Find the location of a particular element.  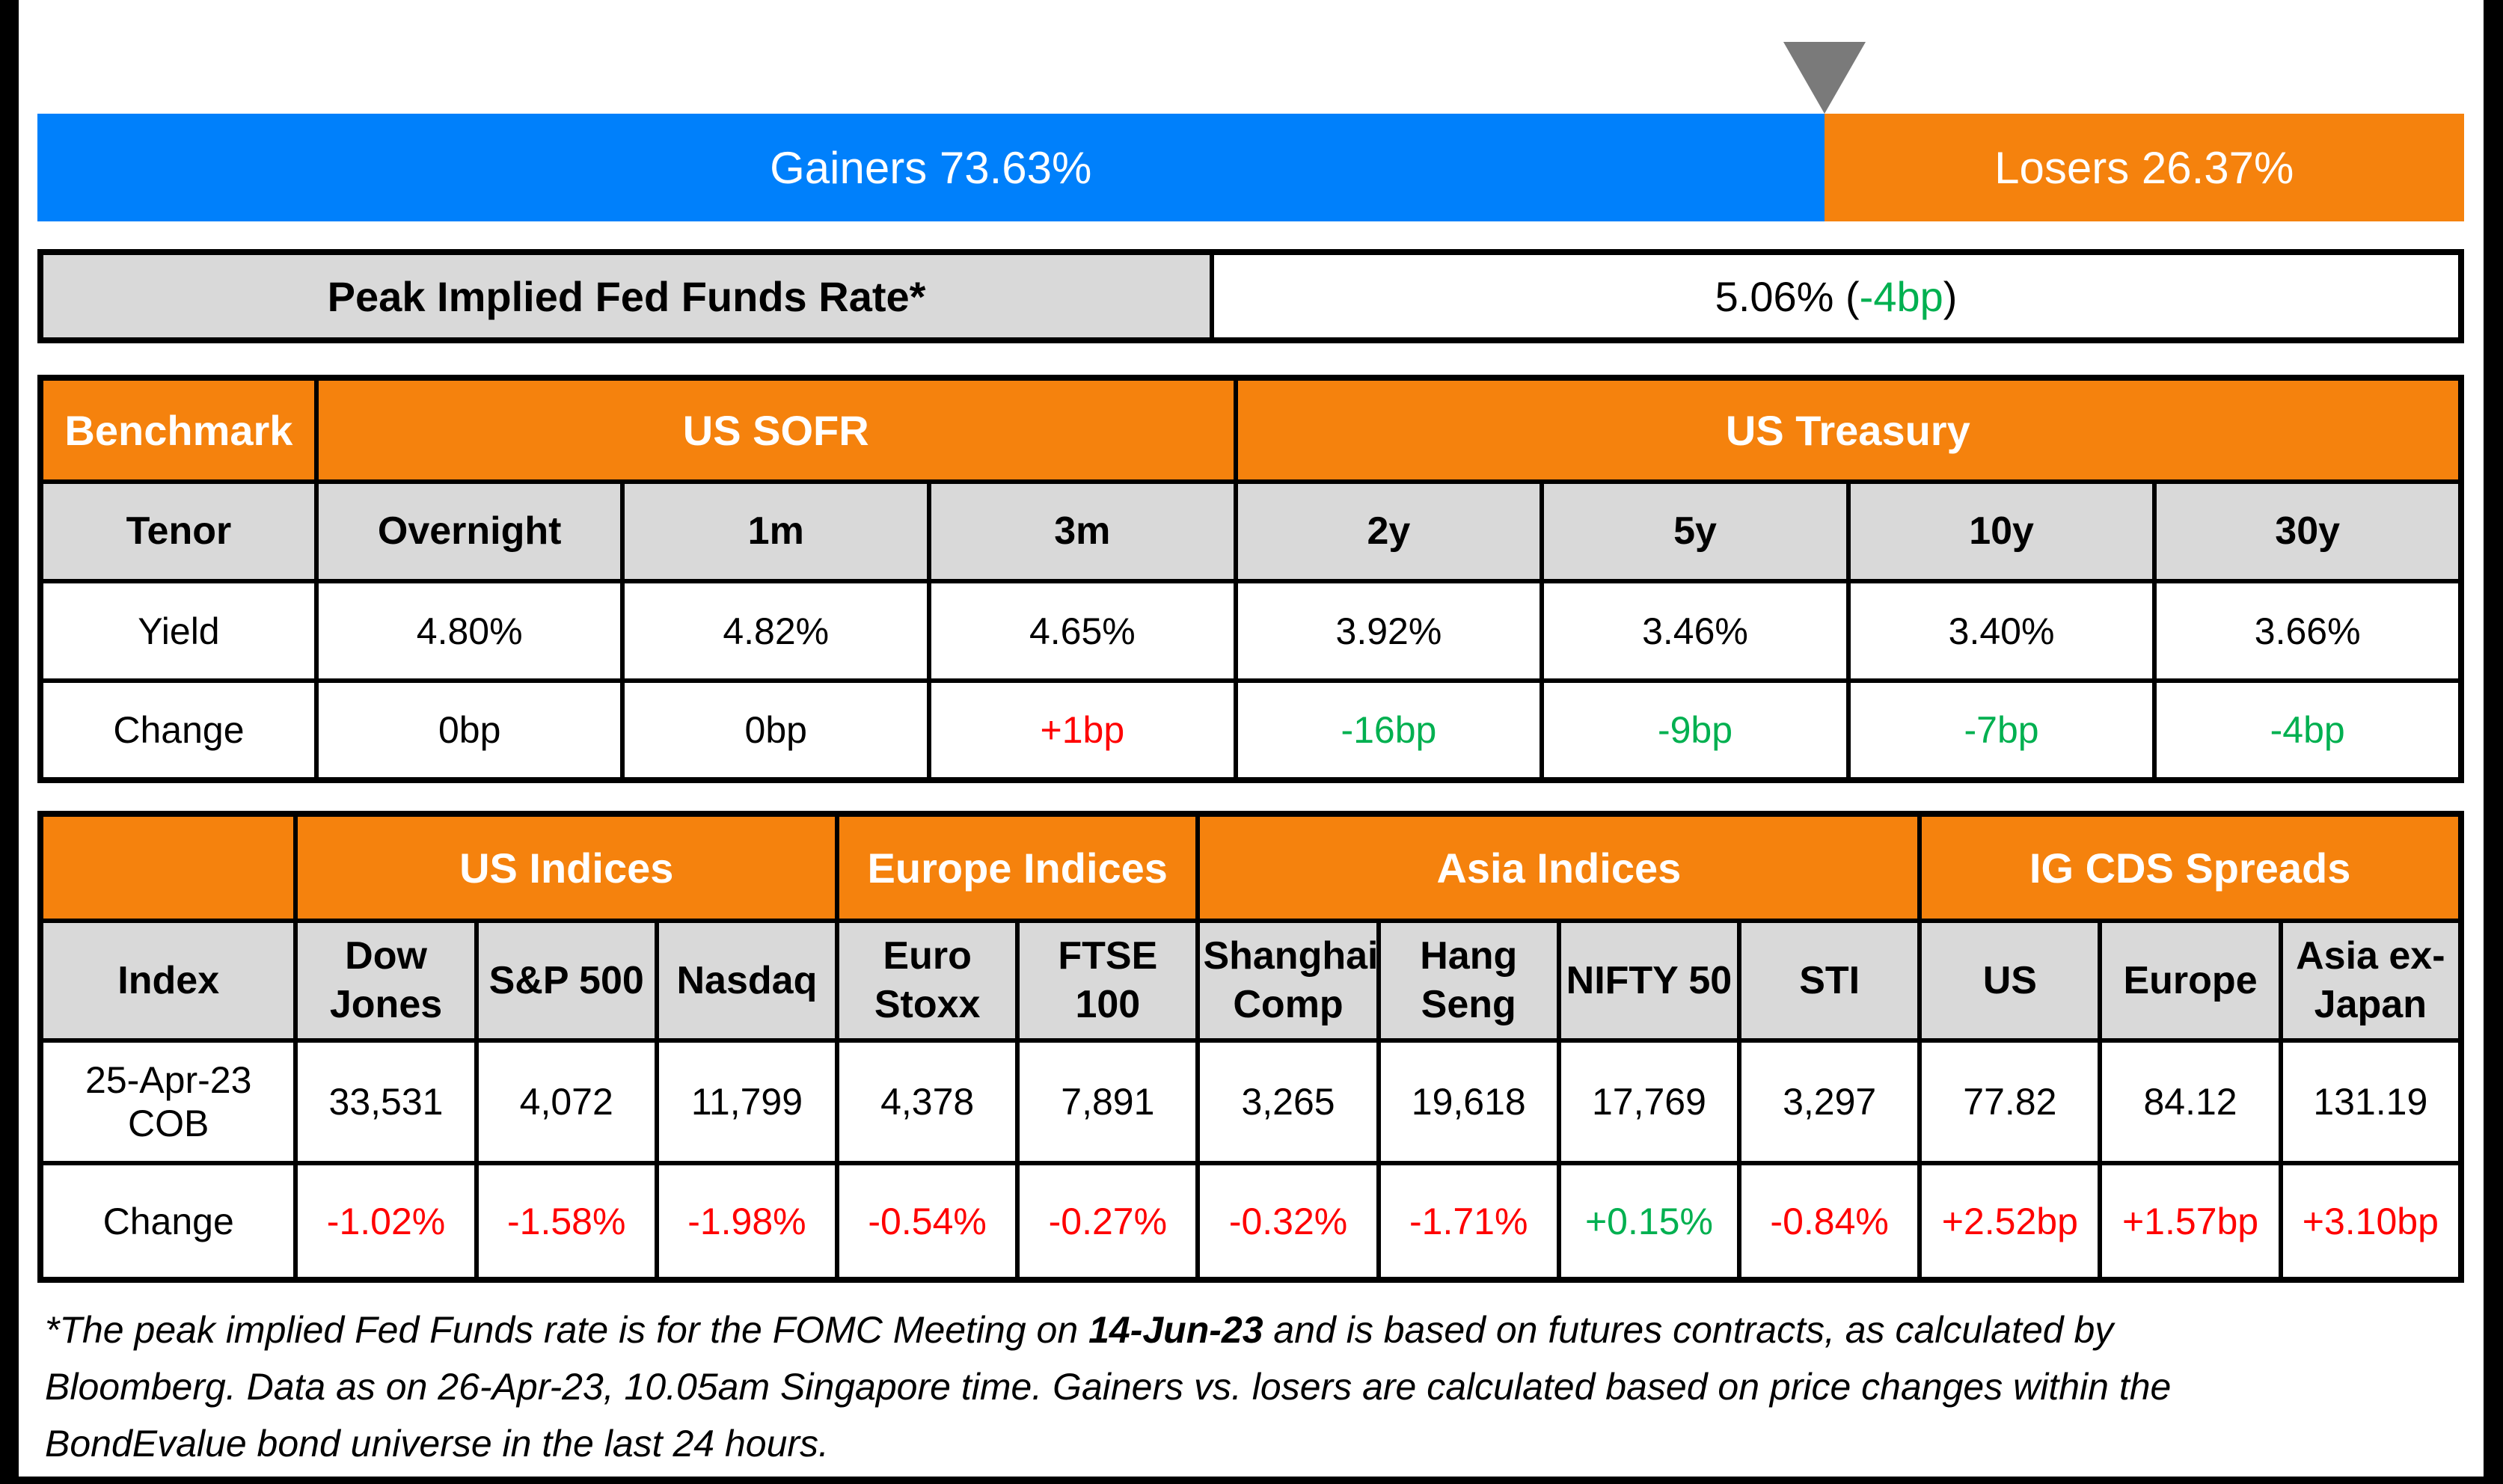

index-column-cell: S&P 500 is located at coordinates (567, 981).